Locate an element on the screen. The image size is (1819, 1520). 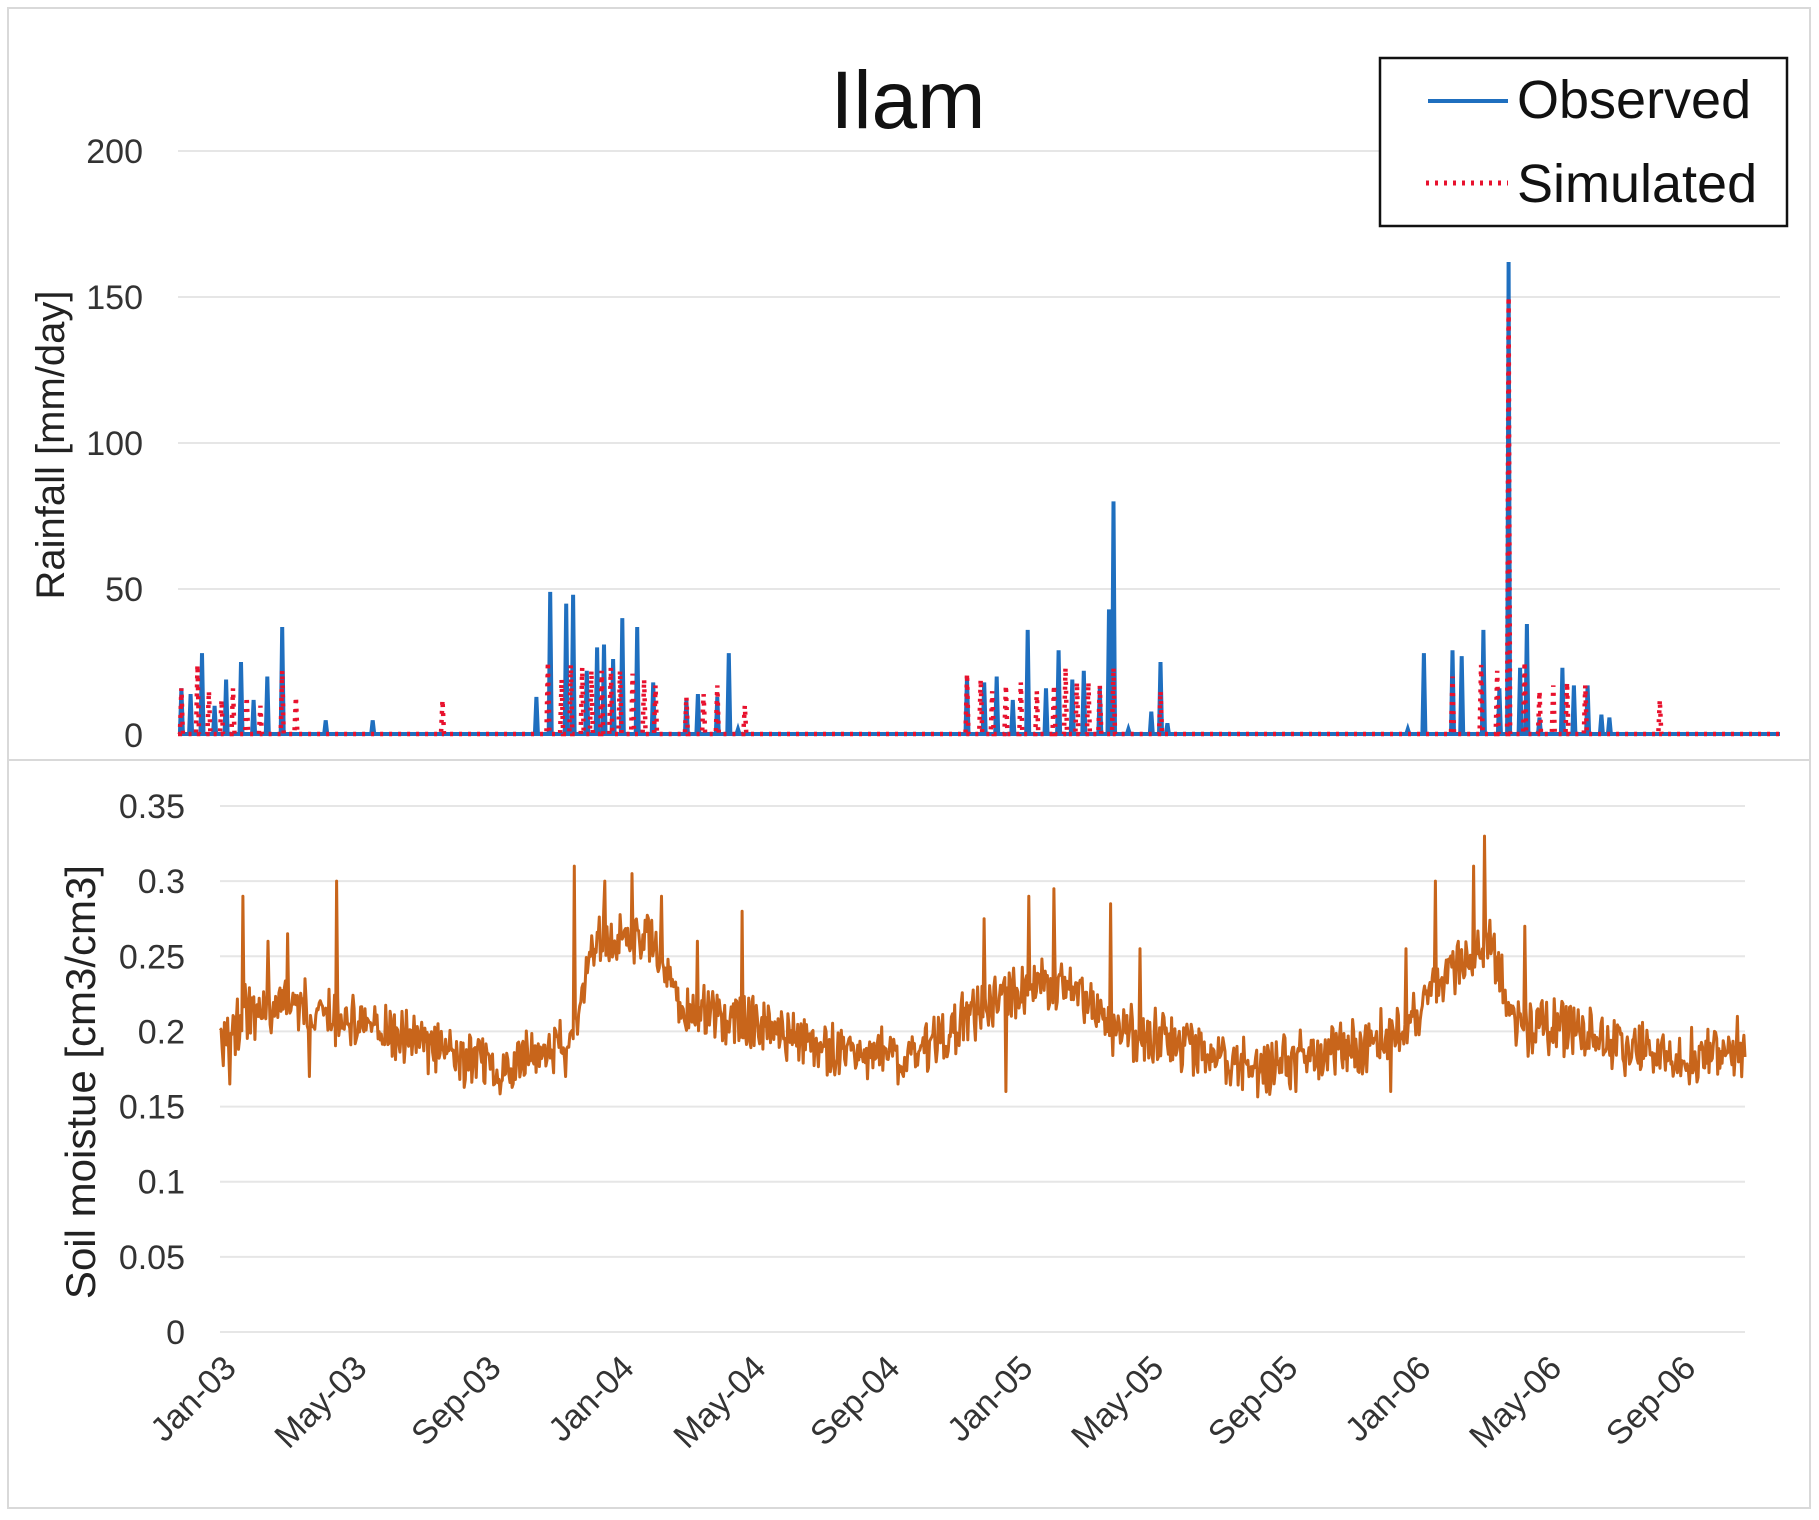
rainfall-y-axis-label: Rainfall [mm/day] is located at coordinates (51, 445).